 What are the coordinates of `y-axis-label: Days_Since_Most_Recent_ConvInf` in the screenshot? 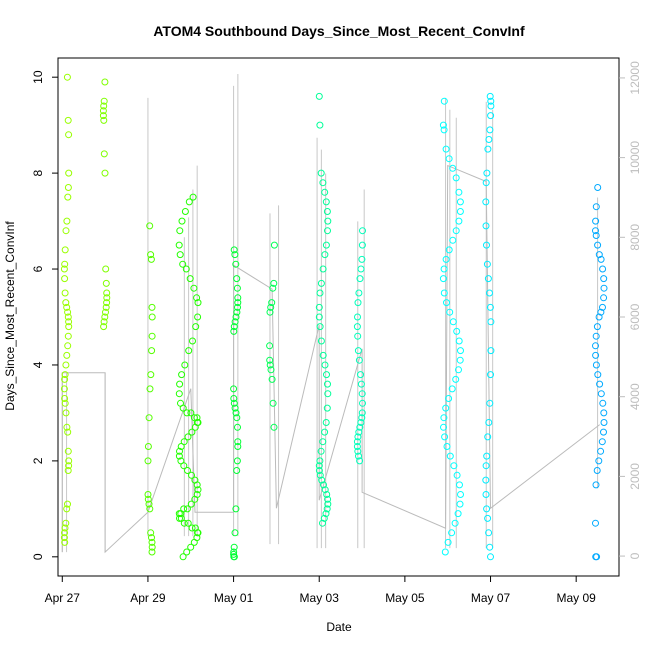 It's located at (10, 316).